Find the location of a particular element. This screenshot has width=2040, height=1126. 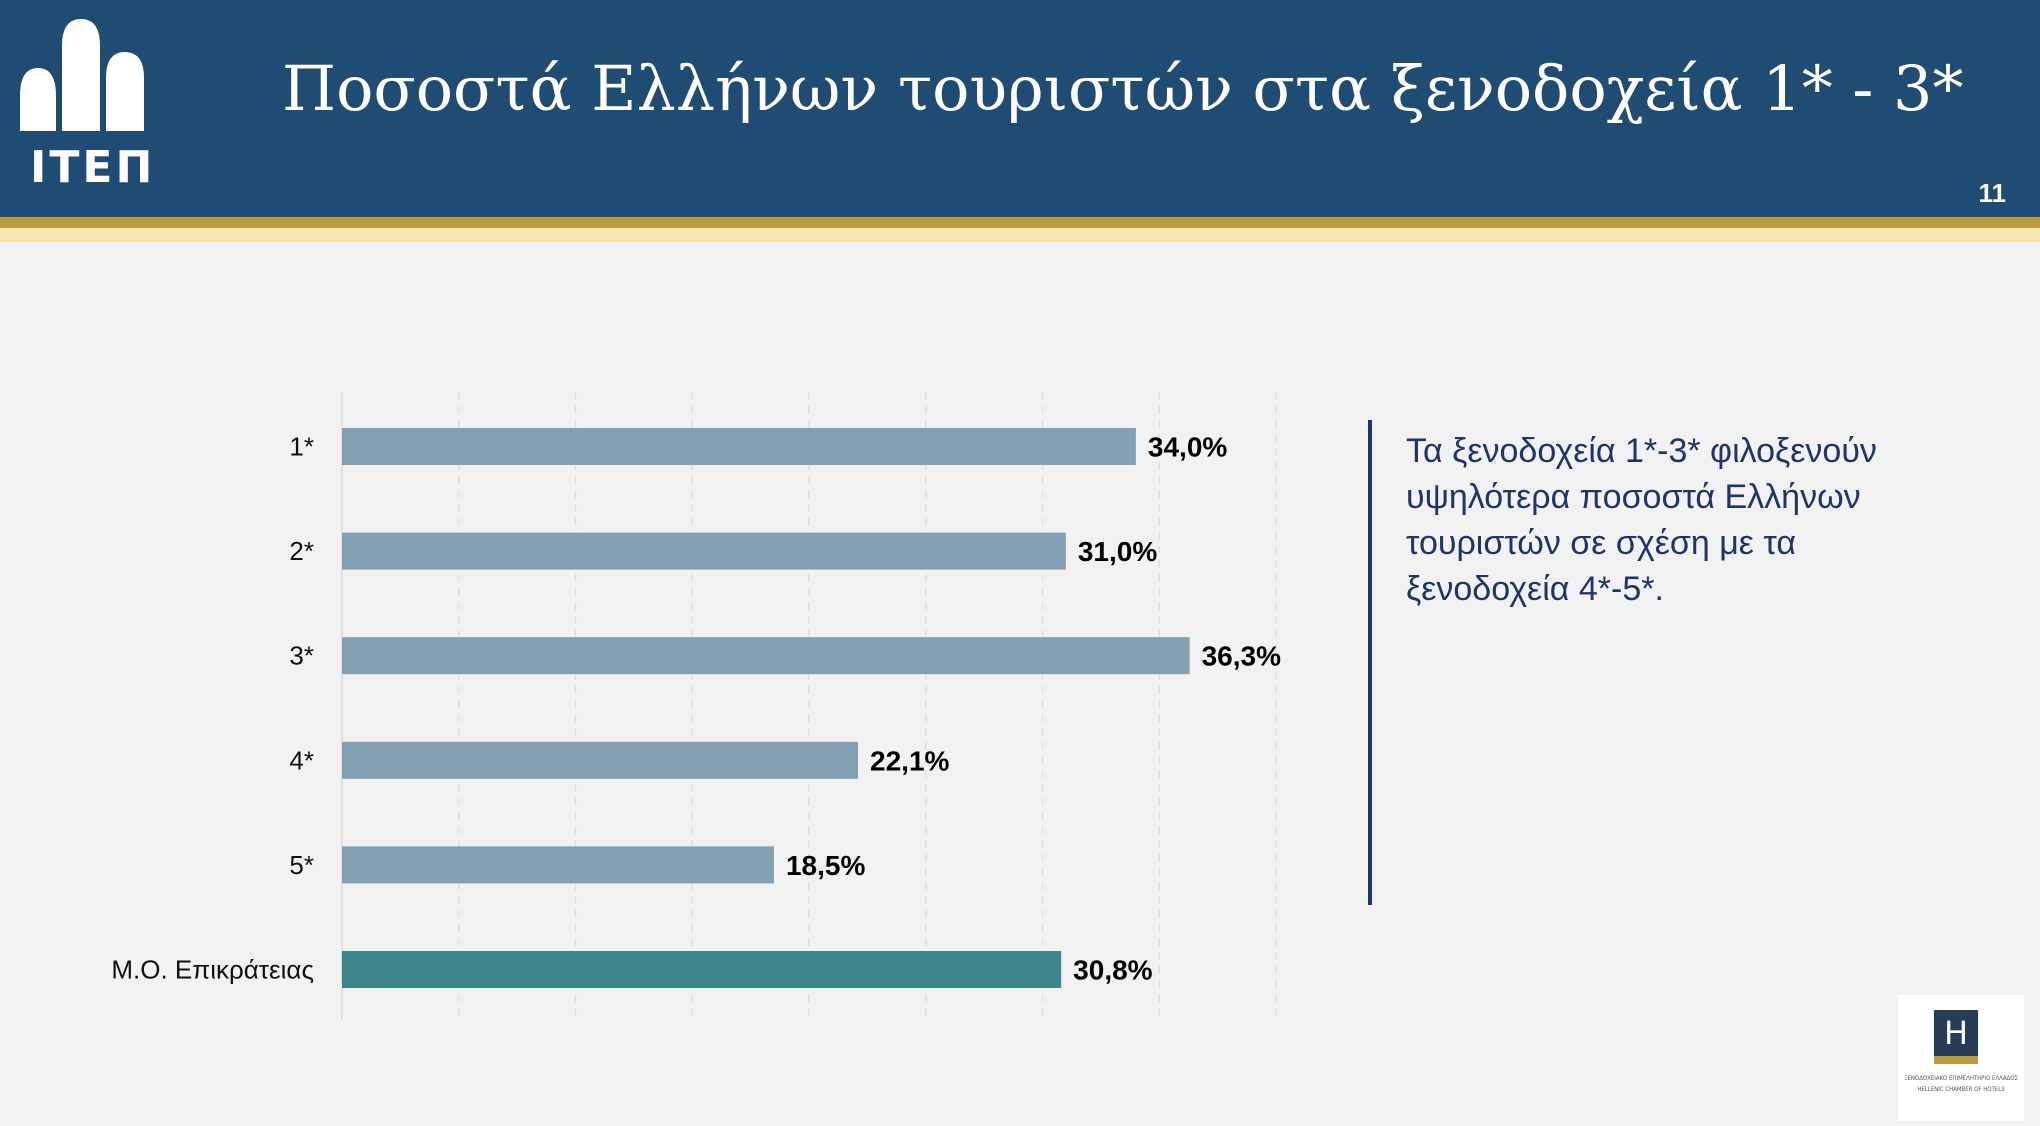

itep-logo-icon is located at coordinates (82, 75).